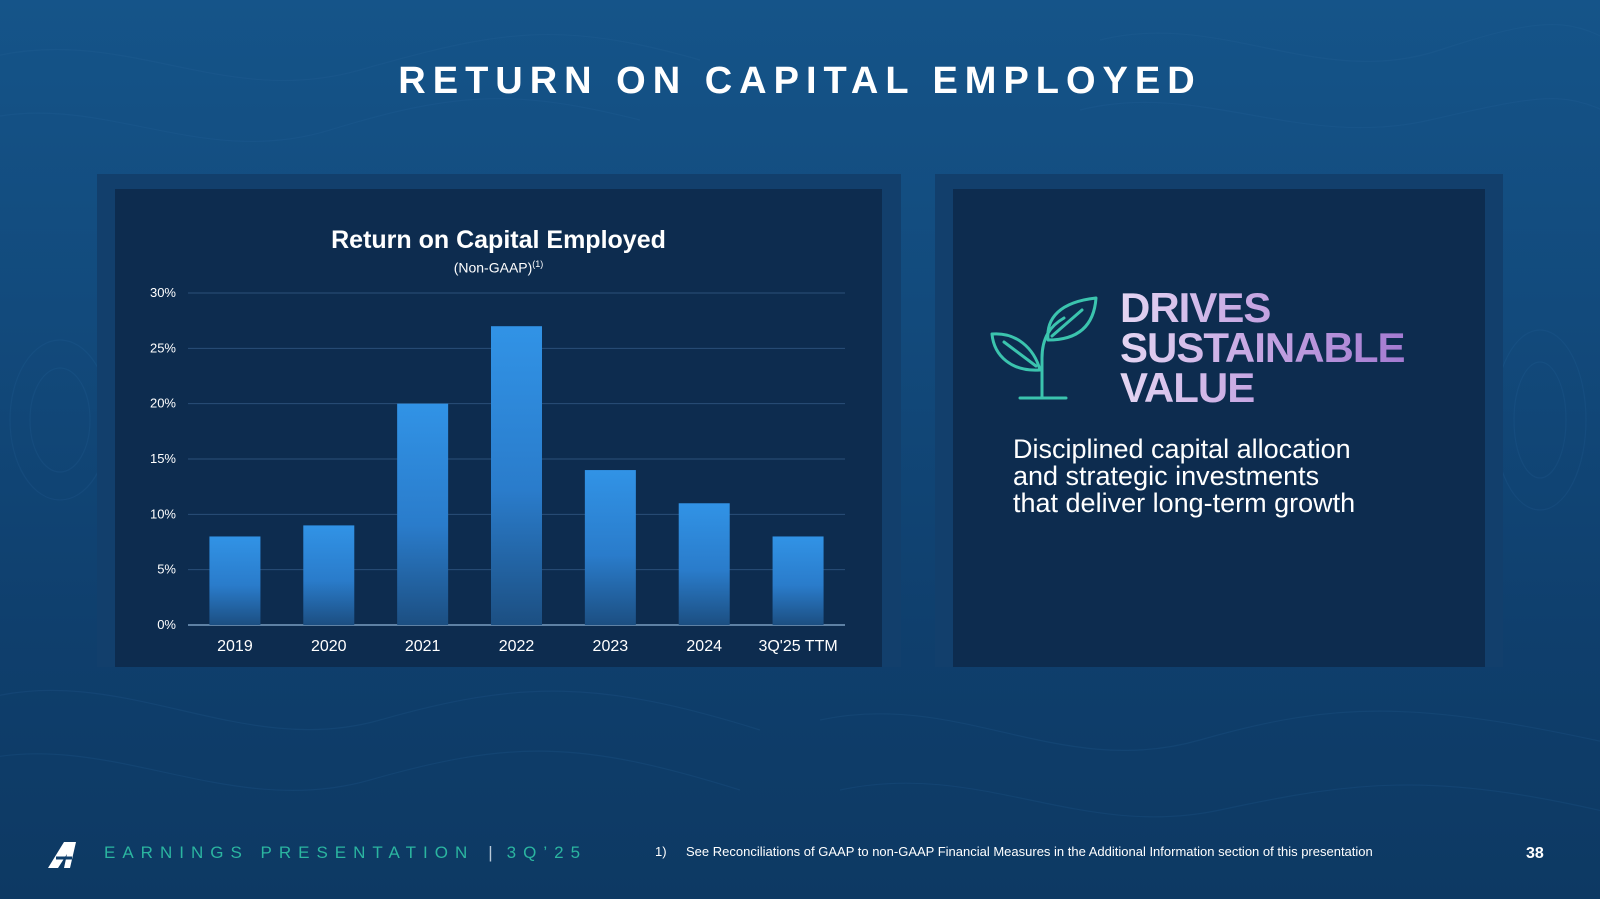  What do you see at coordinates (493, 267) in the screenshot?
I see `chart-subtitle-text: (Non-GAAP)` at bounding box center [493, 267].